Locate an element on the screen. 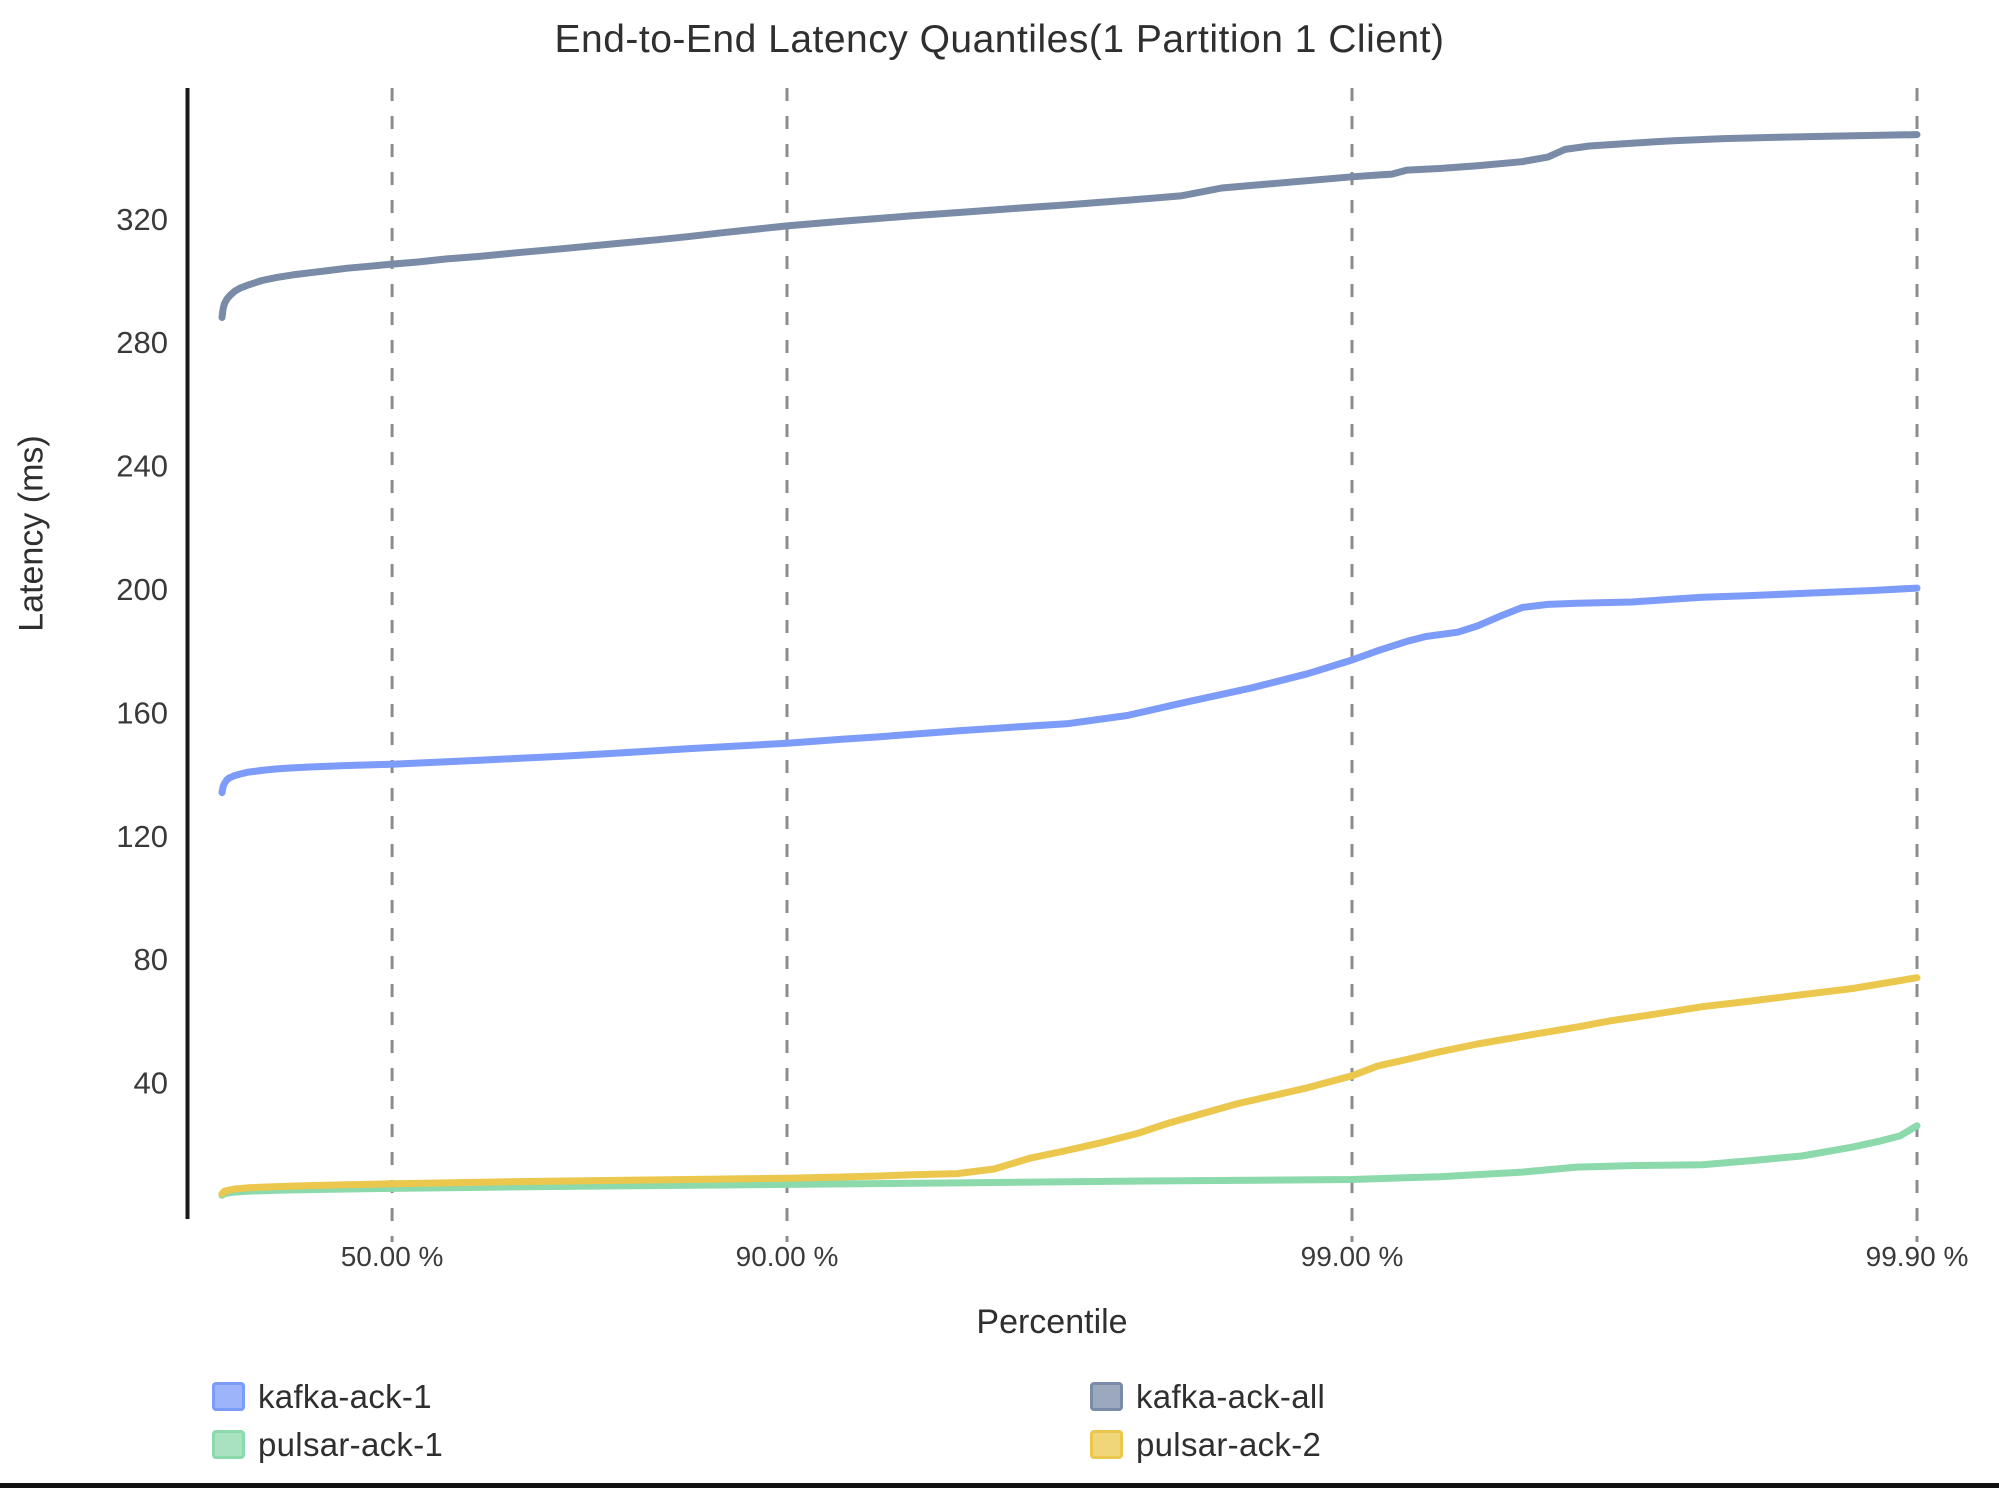 The width and height of the screenshot is (1999, 1493). legend-item-kafka-ack-1: kafka-ack-1 is located at coordinates (327, 1396).